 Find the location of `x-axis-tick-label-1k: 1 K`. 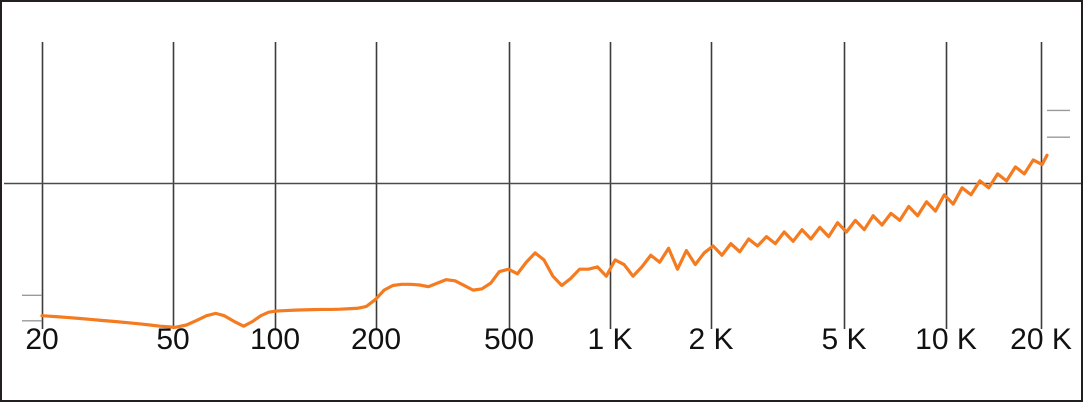

x-axis-tick-label-1k: 1 K is located at coordinates (610, 339).